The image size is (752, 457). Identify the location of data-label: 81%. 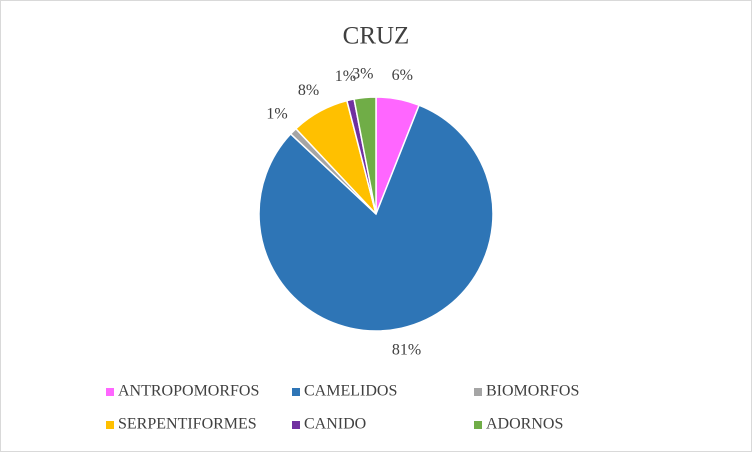
(406, 349).